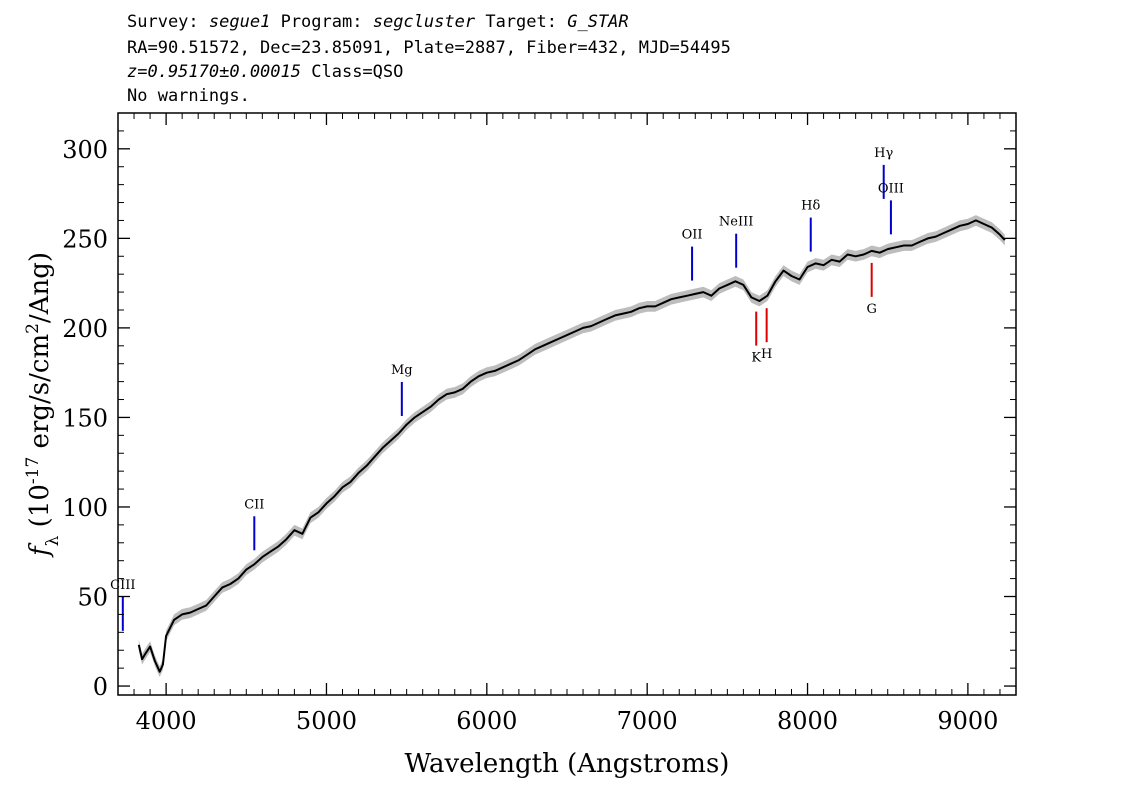 Image resolution: width=1134 pixels, height=810 pixels. What do you see at coordinates (486, 721) in the screenshot?
I see `x-tick-label: 6000` at bounding box center [486, 721].